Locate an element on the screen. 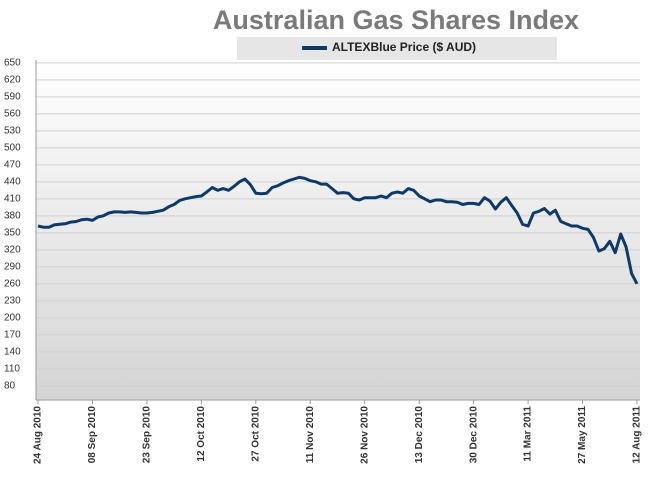 The height and width of the screenshot is (478, 653). y-tick-label: 230 is located at coordinates (12, 300).